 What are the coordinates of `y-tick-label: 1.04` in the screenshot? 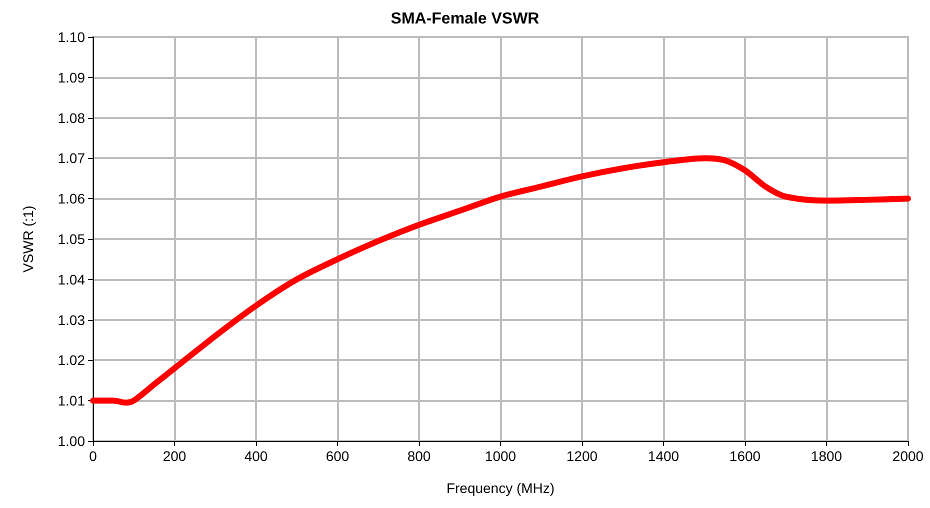 It's located at (72, 279).